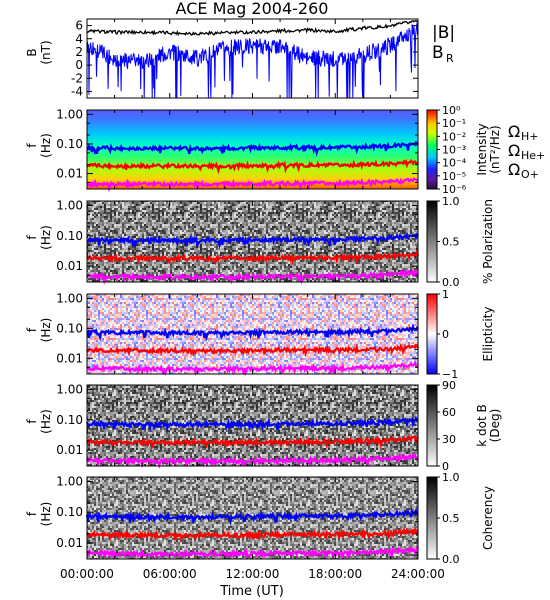 The image size is (550, 600). I want to click on time-tick-label: 24:00:00, so click(418, 574).